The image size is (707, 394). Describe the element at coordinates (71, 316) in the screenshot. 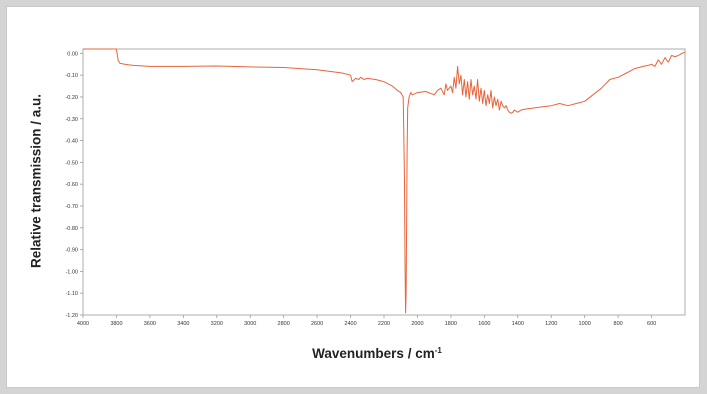

I see `y-tick-label: -1.20` at that location.